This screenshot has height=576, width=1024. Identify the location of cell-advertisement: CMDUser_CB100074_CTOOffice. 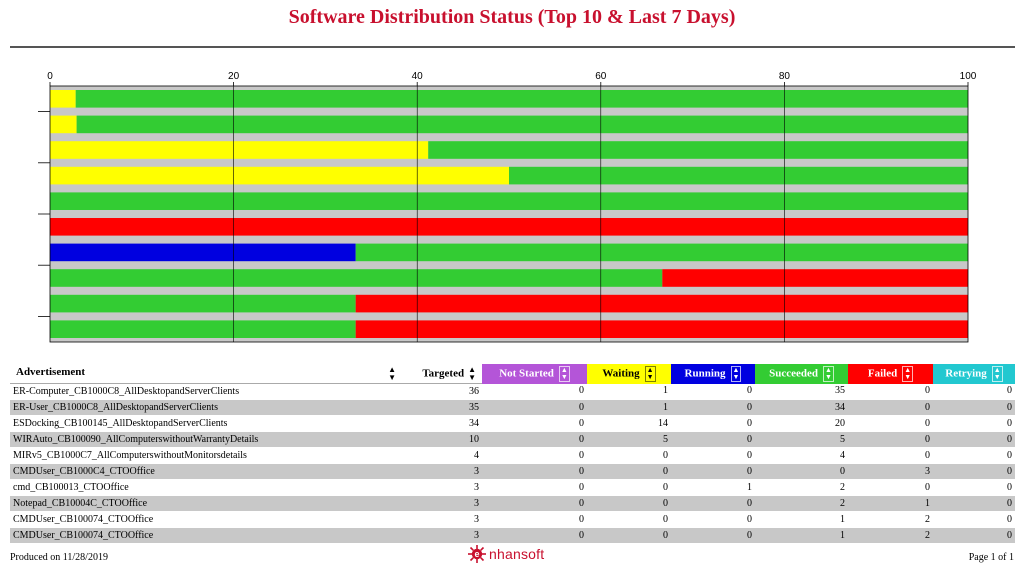
(206, 535).